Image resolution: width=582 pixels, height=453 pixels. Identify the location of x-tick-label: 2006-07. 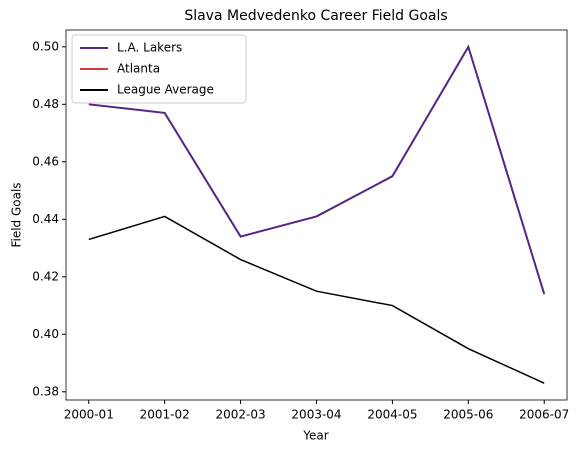
(544, 415).